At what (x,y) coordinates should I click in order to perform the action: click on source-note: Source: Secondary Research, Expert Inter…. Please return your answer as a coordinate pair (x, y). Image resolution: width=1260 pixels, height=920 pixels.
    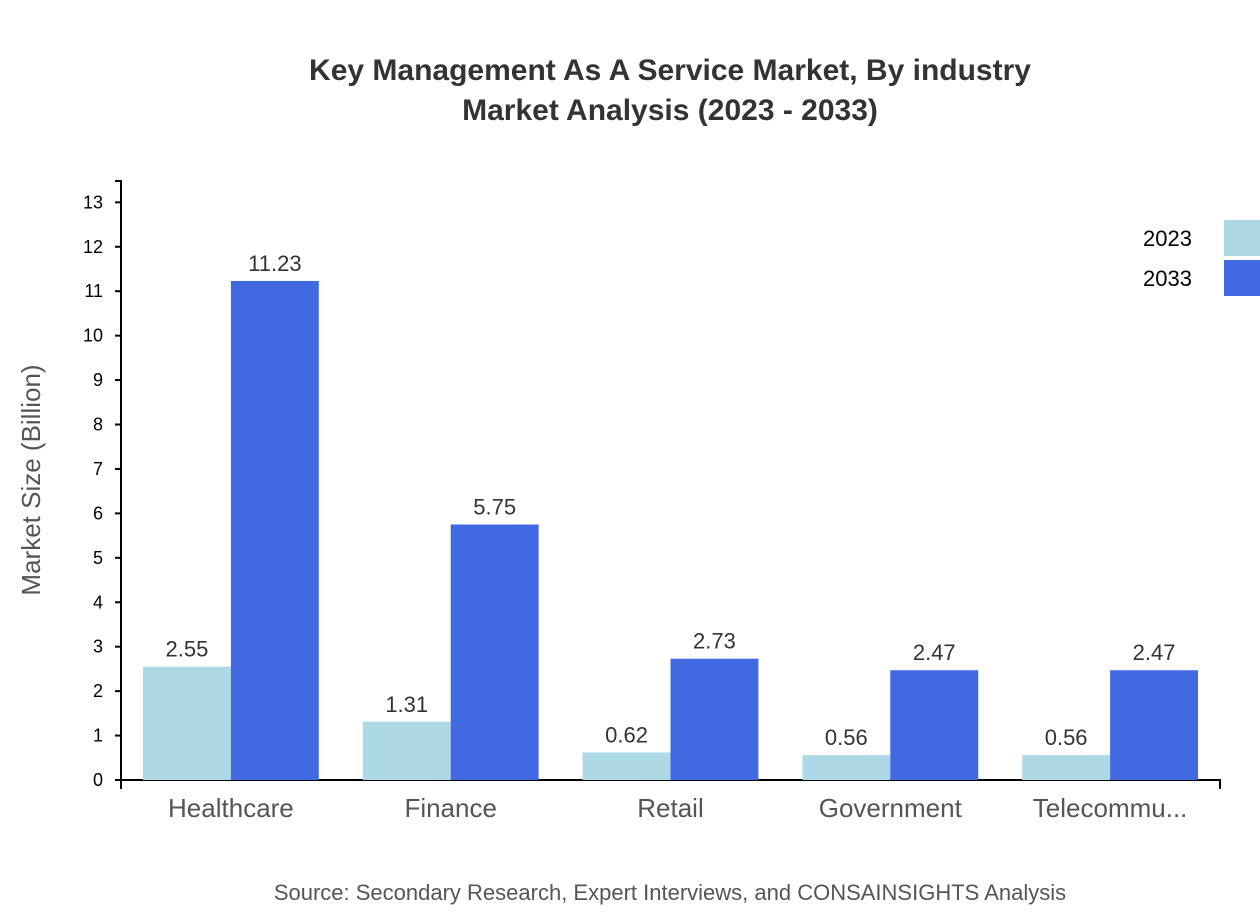
    Looking at the image, I should click on (670, 892).